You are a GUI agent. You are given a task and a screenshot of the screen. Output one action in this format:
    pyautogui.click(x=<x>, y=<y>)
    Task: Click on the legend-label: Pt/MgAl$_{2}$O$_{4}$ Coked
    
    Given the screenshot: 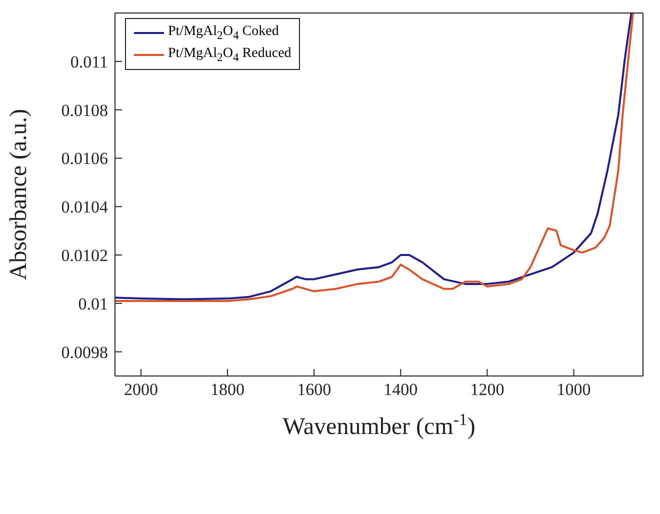 What is the action you would take?
    pyautogui.click(x=223, y=33)
    